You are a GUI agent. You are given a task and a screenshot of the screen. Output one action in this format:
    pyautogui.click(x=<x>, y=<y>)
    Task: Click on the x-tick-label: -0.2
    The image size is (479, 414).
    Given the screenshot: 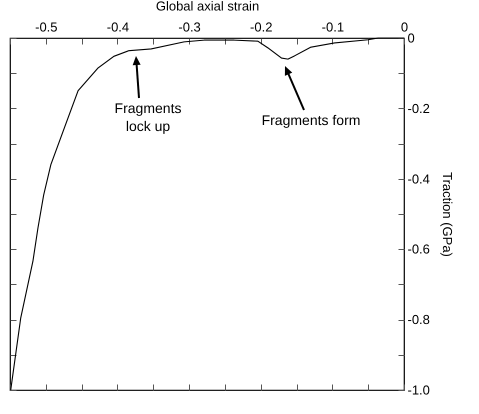 What is the action you would take?
    pyautogui.click(x=261, y=27)
    